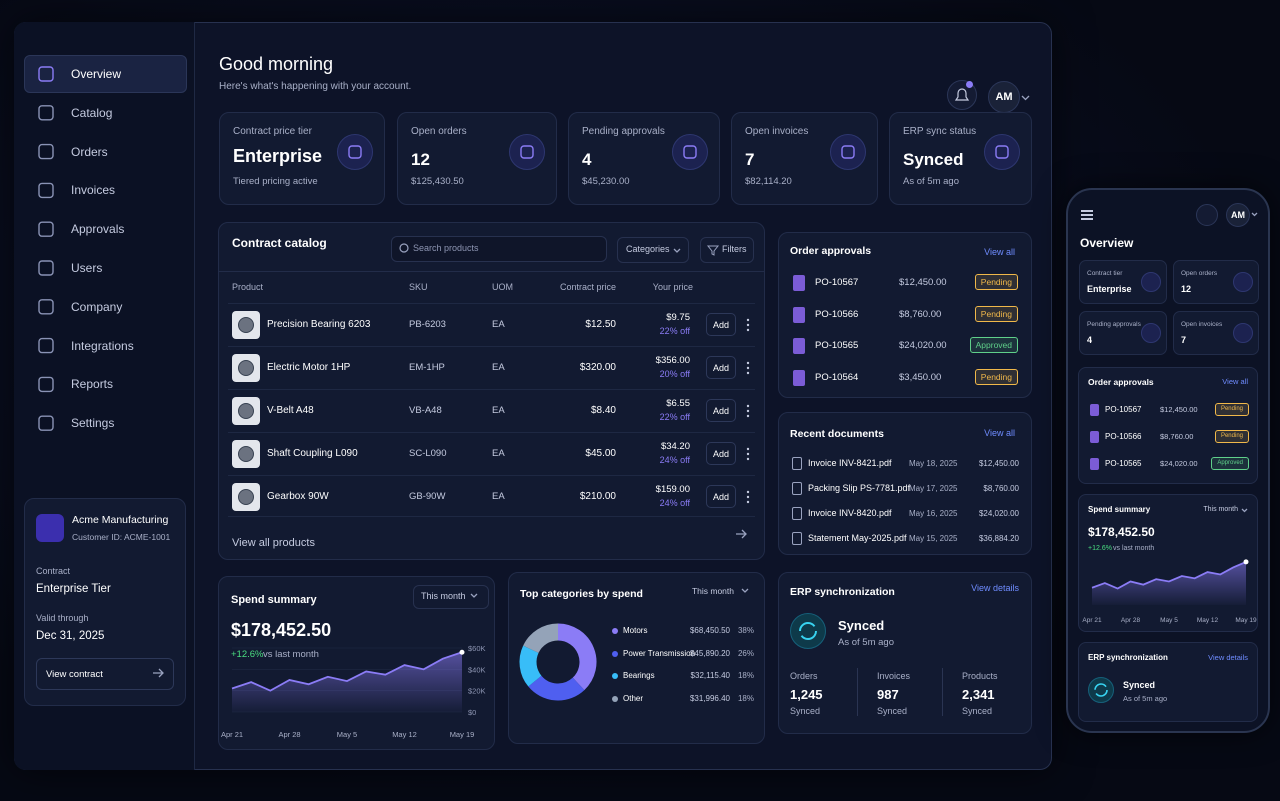 This screenshot has width=1280, height=801. Describe the element at coordinates (273, 543) in the screenshot. I see `view-all-products: View all products` at that location.